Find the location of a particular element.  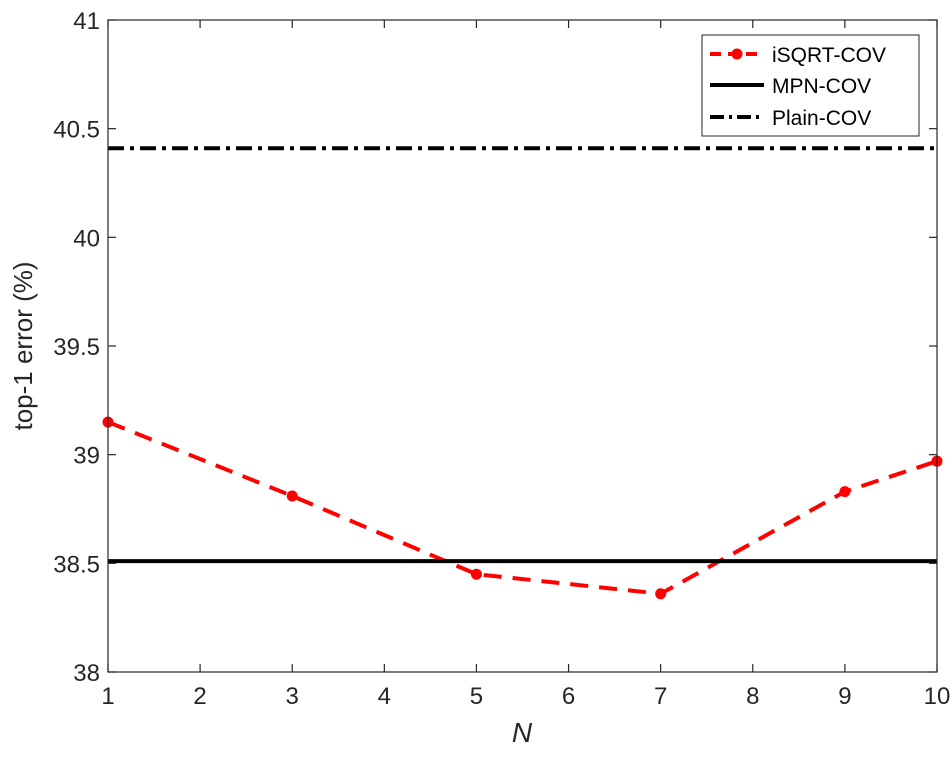

legend-label-isqrt-cov: iSQRT-COV is located at coordinates (829, 55).